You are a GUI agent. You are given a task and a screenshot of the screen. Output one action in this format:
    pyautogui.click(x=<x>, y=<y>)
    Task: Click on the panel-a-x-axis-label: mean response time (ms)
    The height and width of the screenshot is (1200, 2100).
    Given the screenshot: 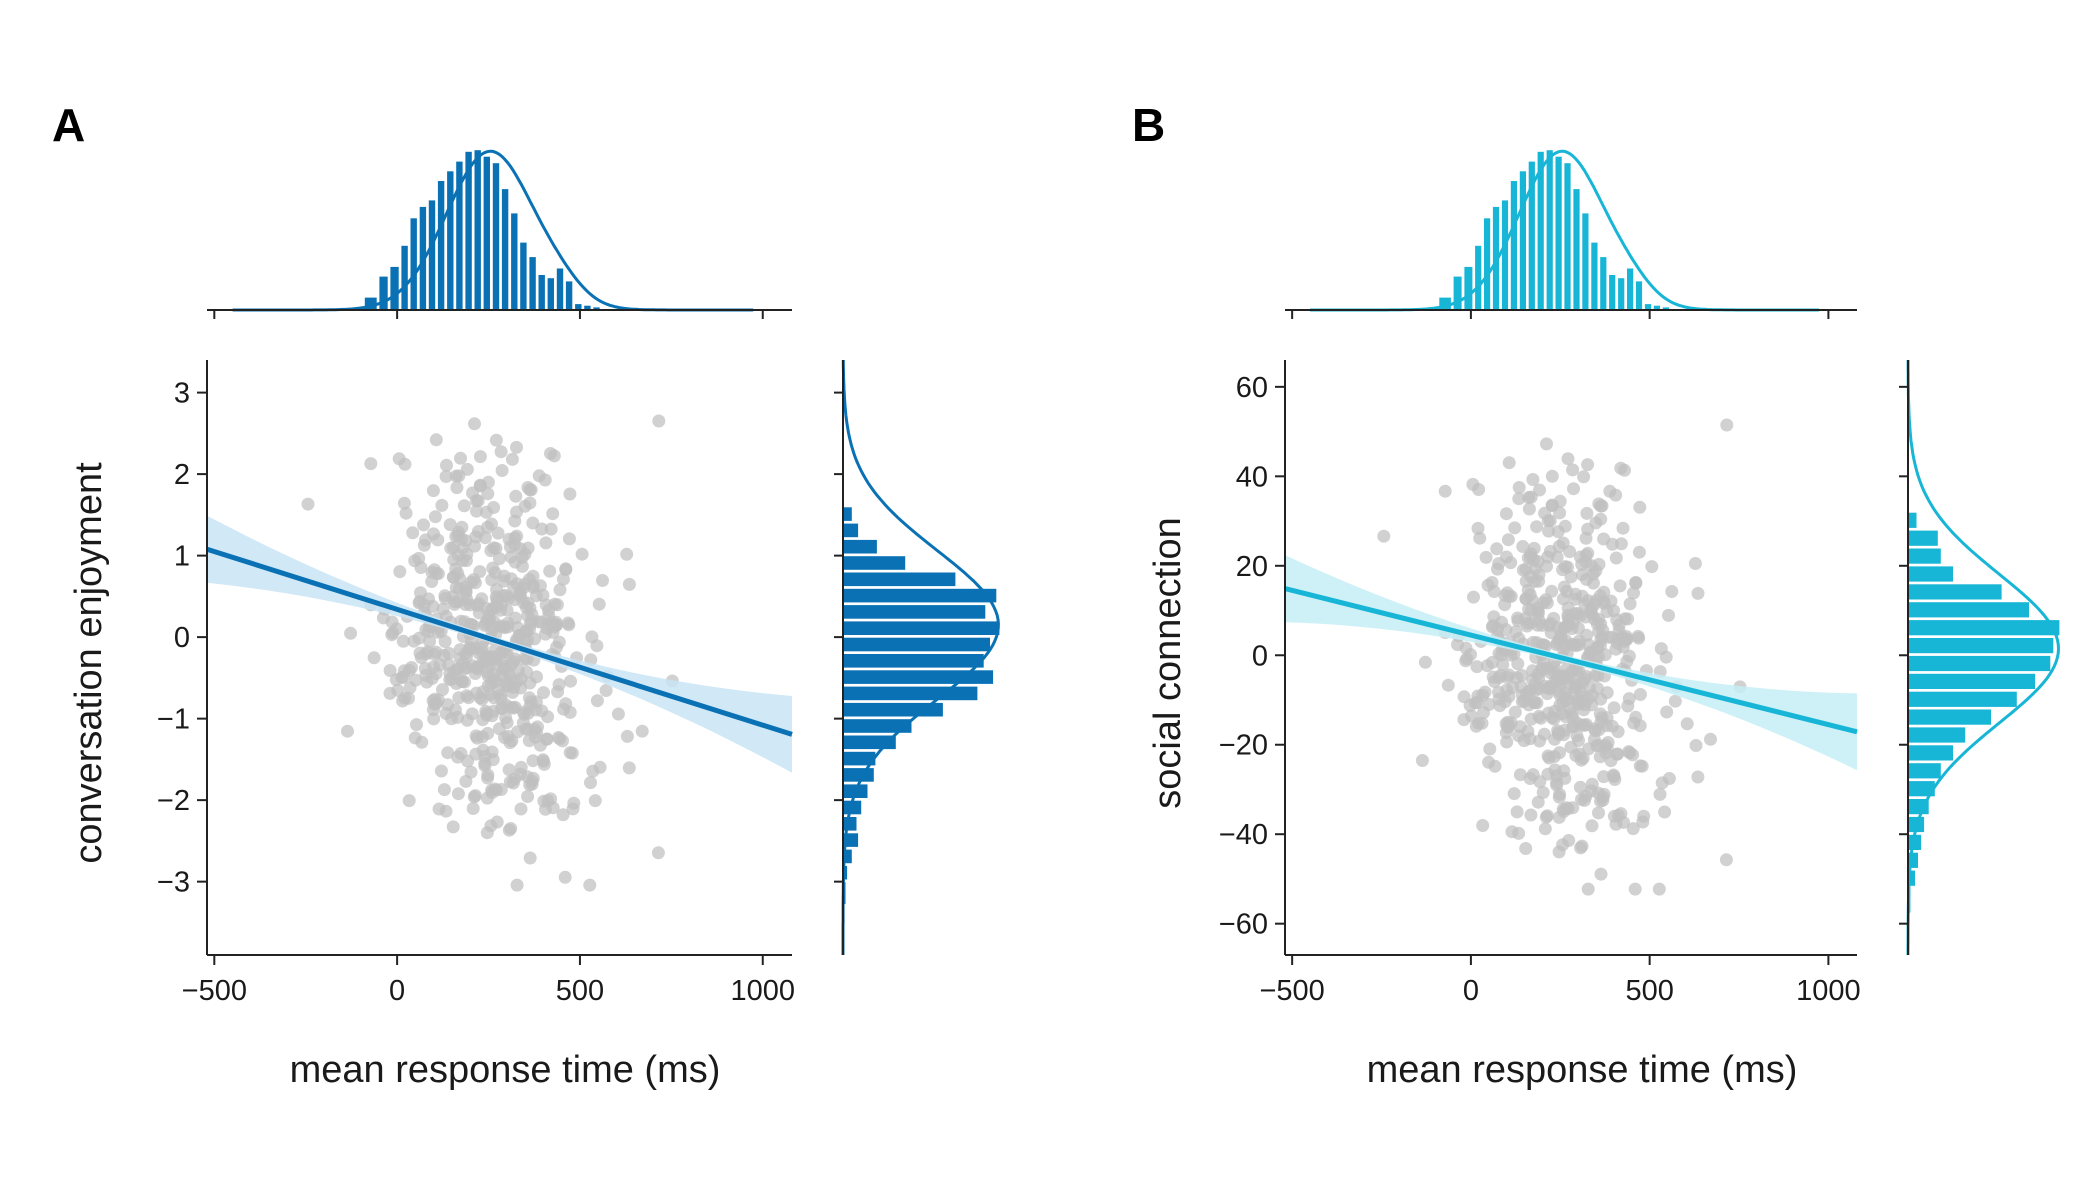 What is the action you would take?
    pyautogui.click(x=505, y=1070)
    